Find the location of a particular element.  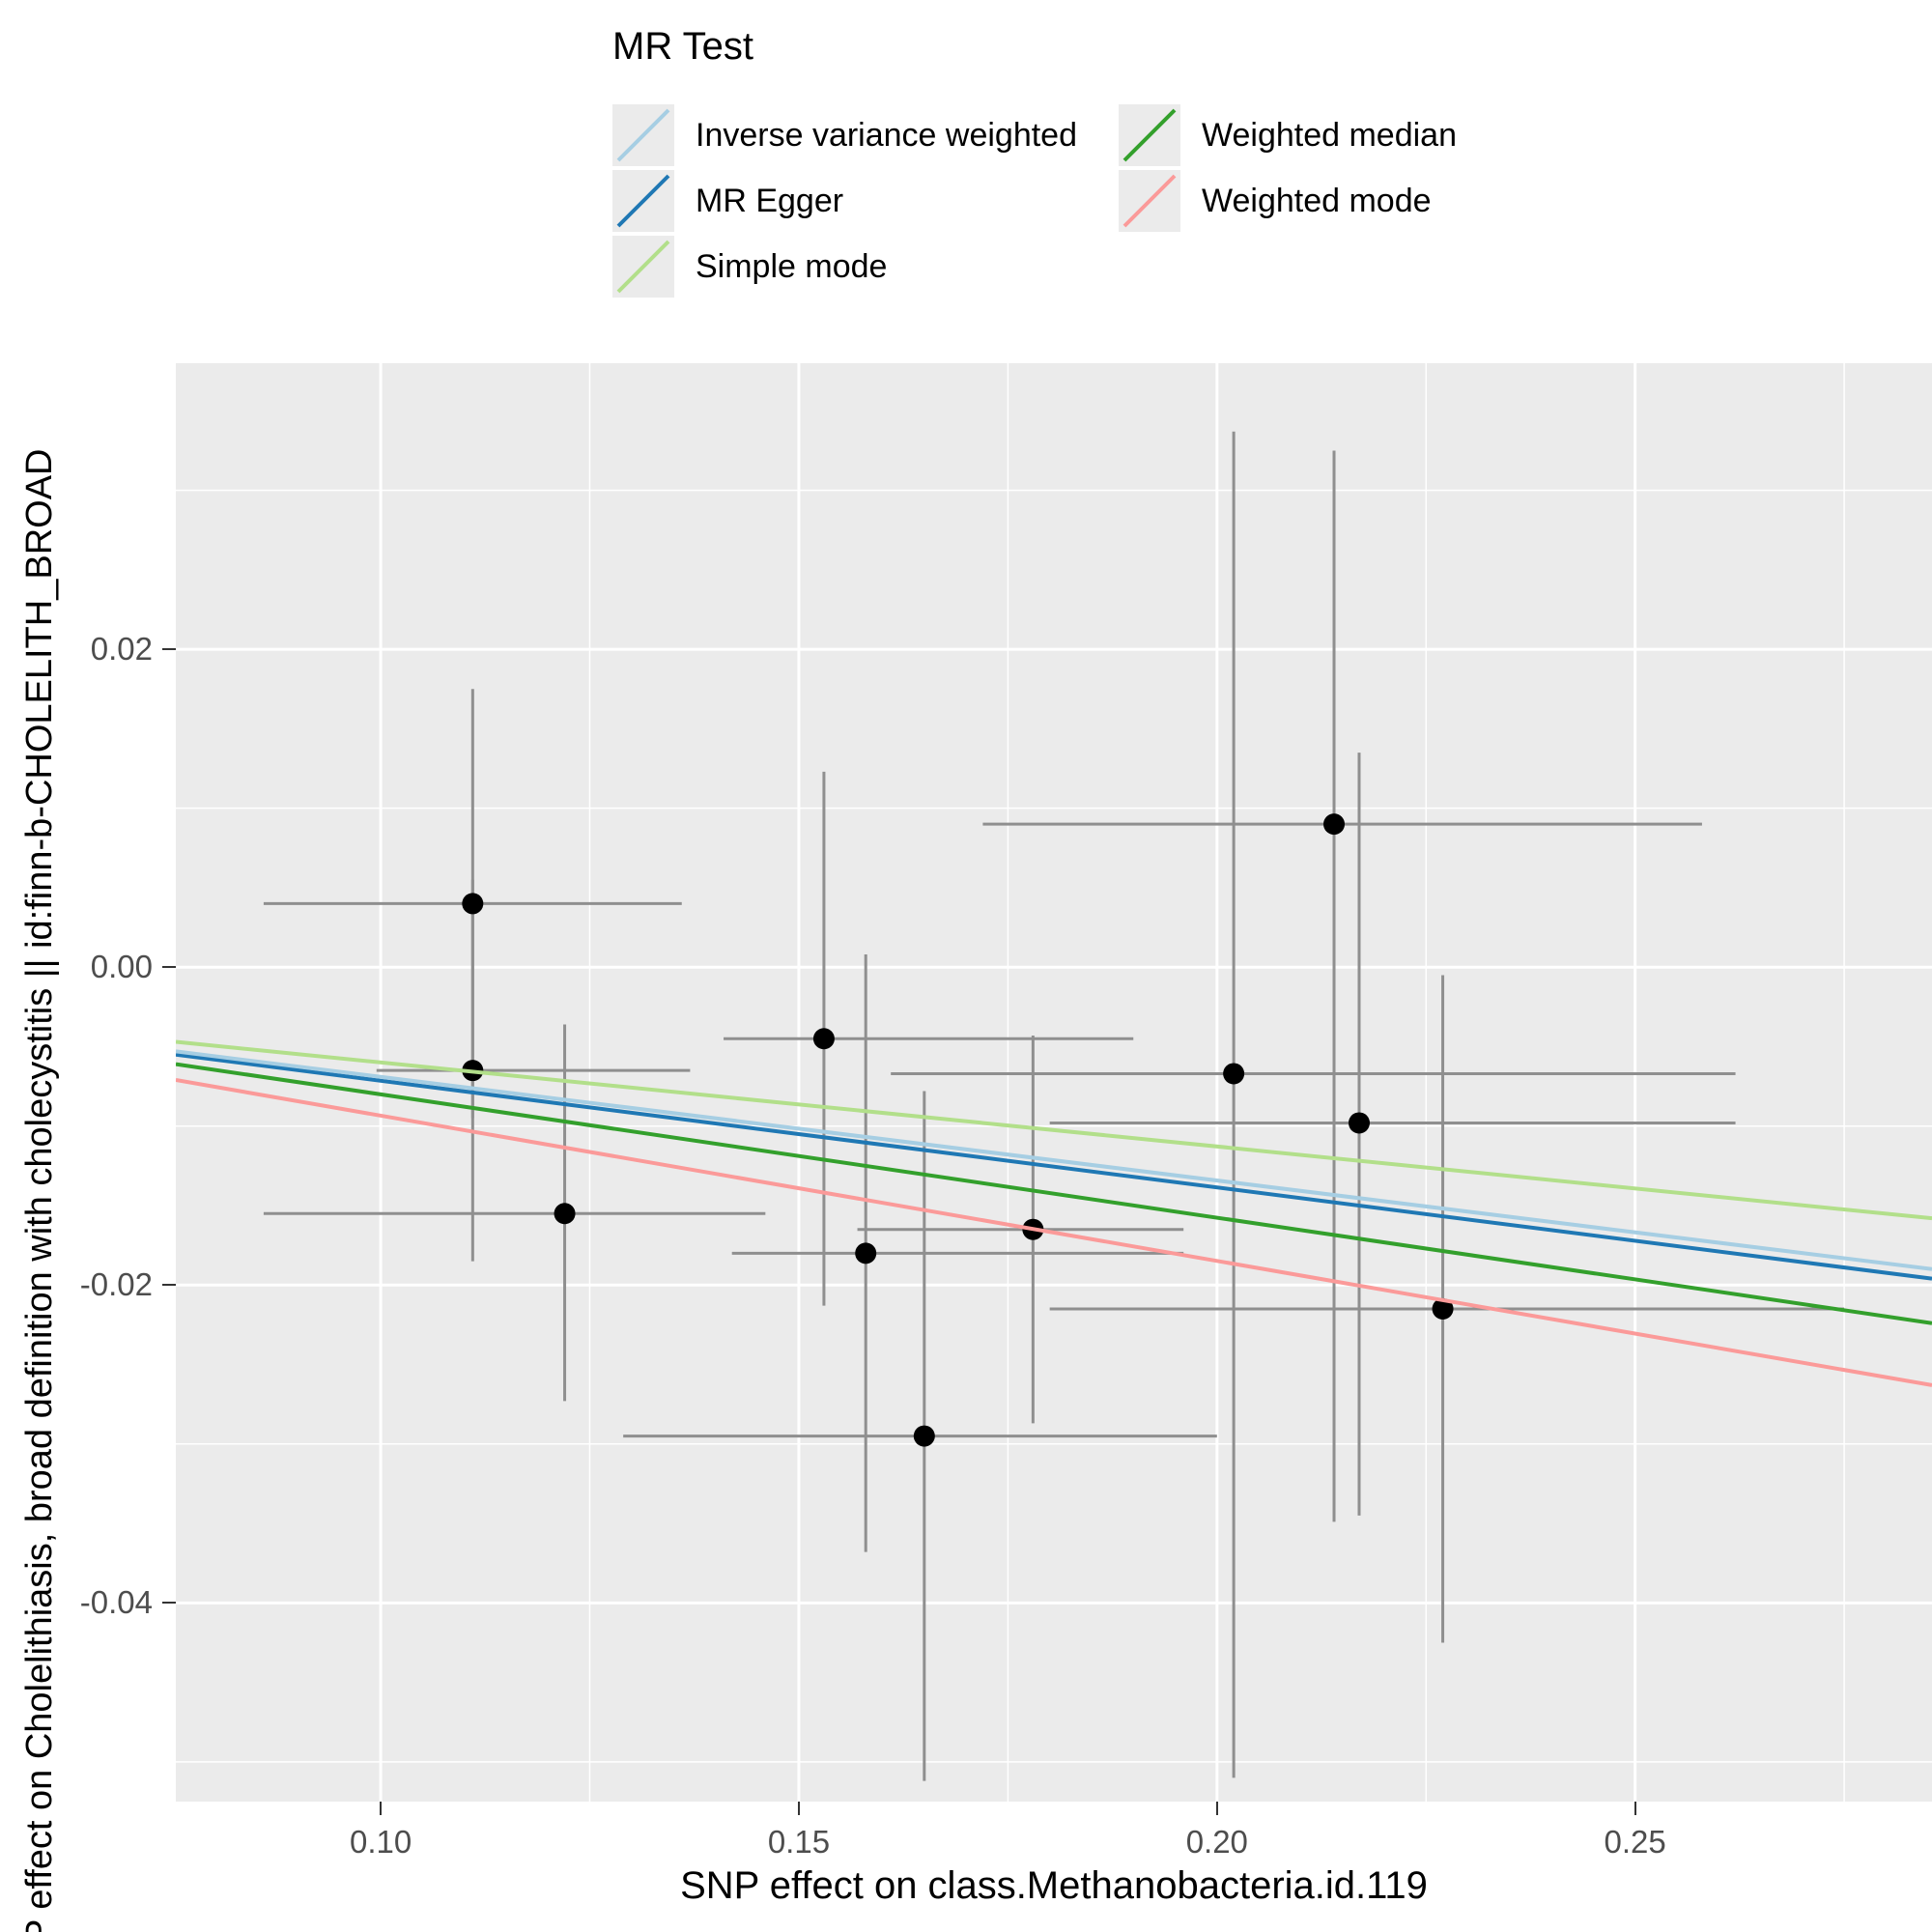

legend-entry-weighted-mode: Weighted mode is located at coordinates (1275, 201).